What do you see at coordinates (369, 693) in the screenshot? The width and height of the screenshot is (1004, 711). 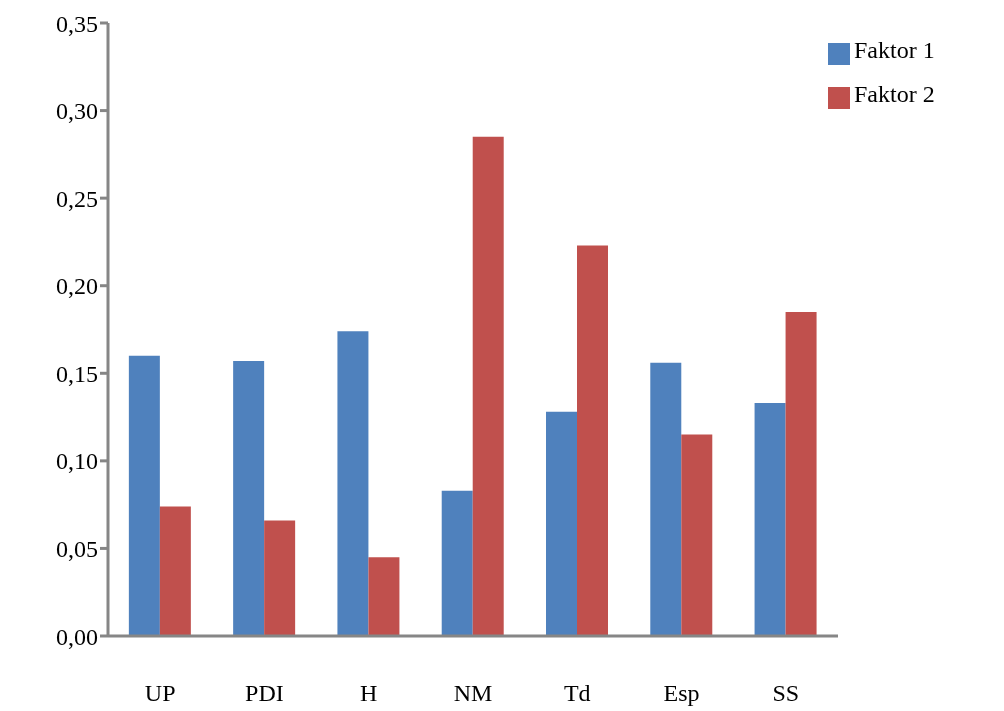 I see `x-tick-label: H` at bounding box center [369, 693].